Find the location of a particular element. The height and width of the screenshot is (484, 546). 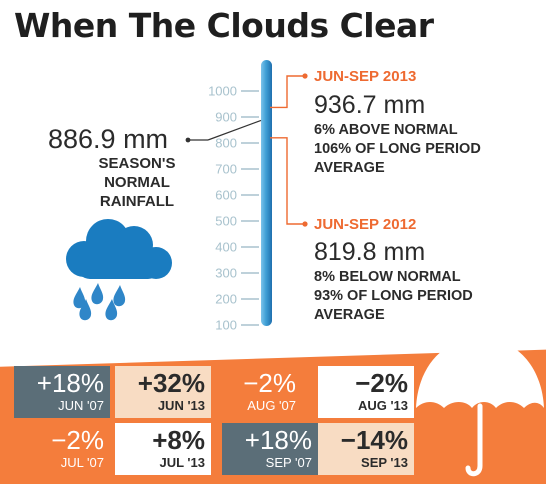

month-cell: −14% SEP '13 is located at coordinates (366, 449).